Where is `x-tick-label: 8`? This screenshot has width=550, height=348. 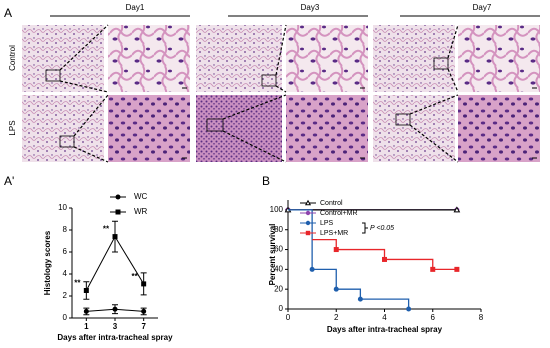
x-tick-label: 8 is located at coordinates (481, 317).